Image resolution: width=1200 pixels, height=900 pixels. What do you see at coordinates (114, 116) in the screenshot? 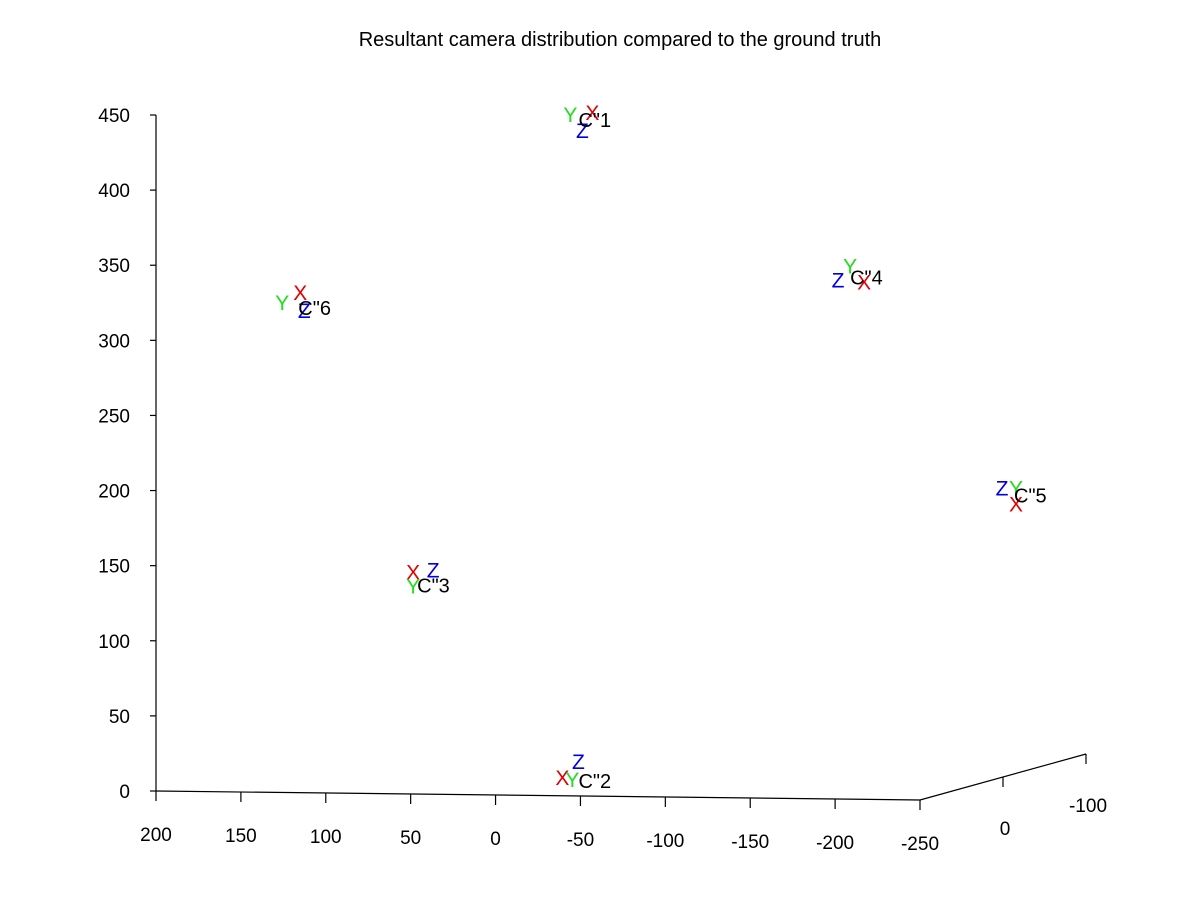
I see `z-tick-label: 450` at bounding box center [114, 116].